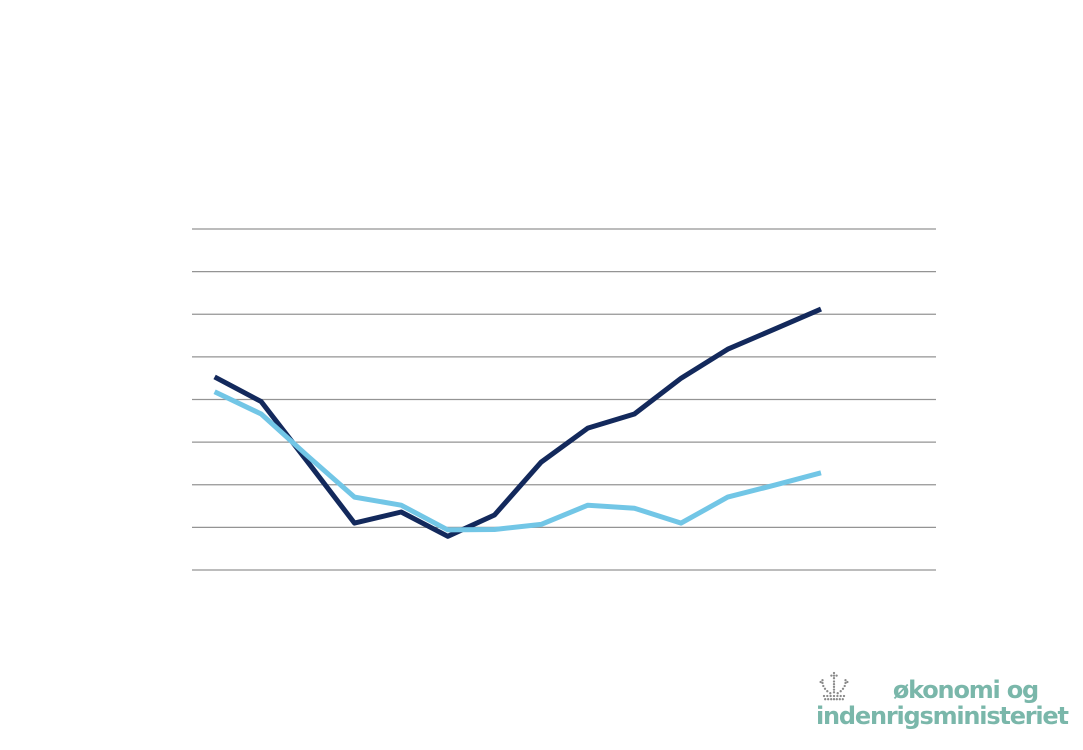 The width and height of the screenshot is (1083, 750). I want to click on crown-icon, so click(834, 686).